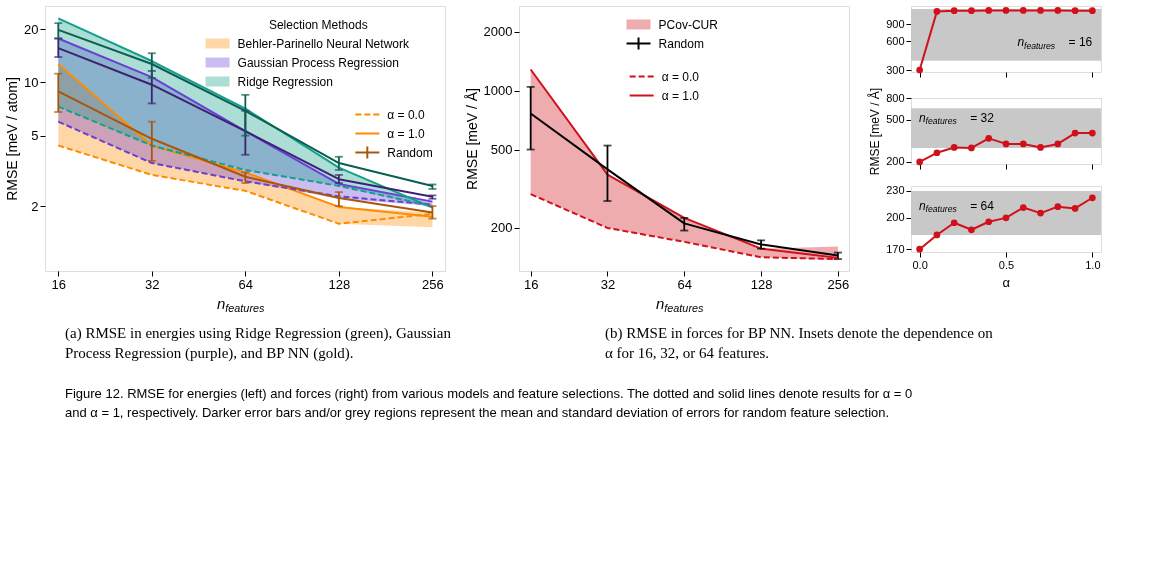 The width and height of the screenshot is (1152, 573). What do you see at coordinates (895, 40) in the screenshot?
I see `y-tick-label: 600` at bounding box center [895, 40].